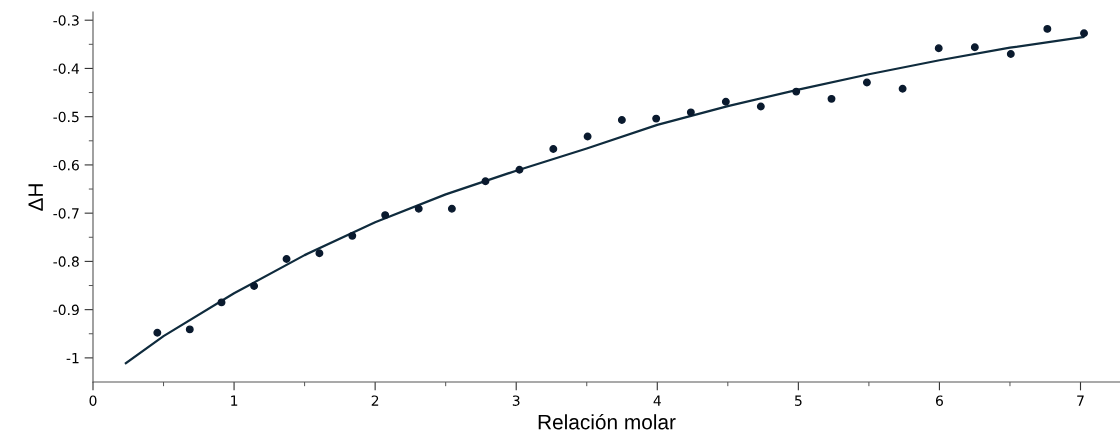 Image resolution: width=1120 pixels, height=446 pixels. I want to click on x-tick-label: 5, so click(798, 400).